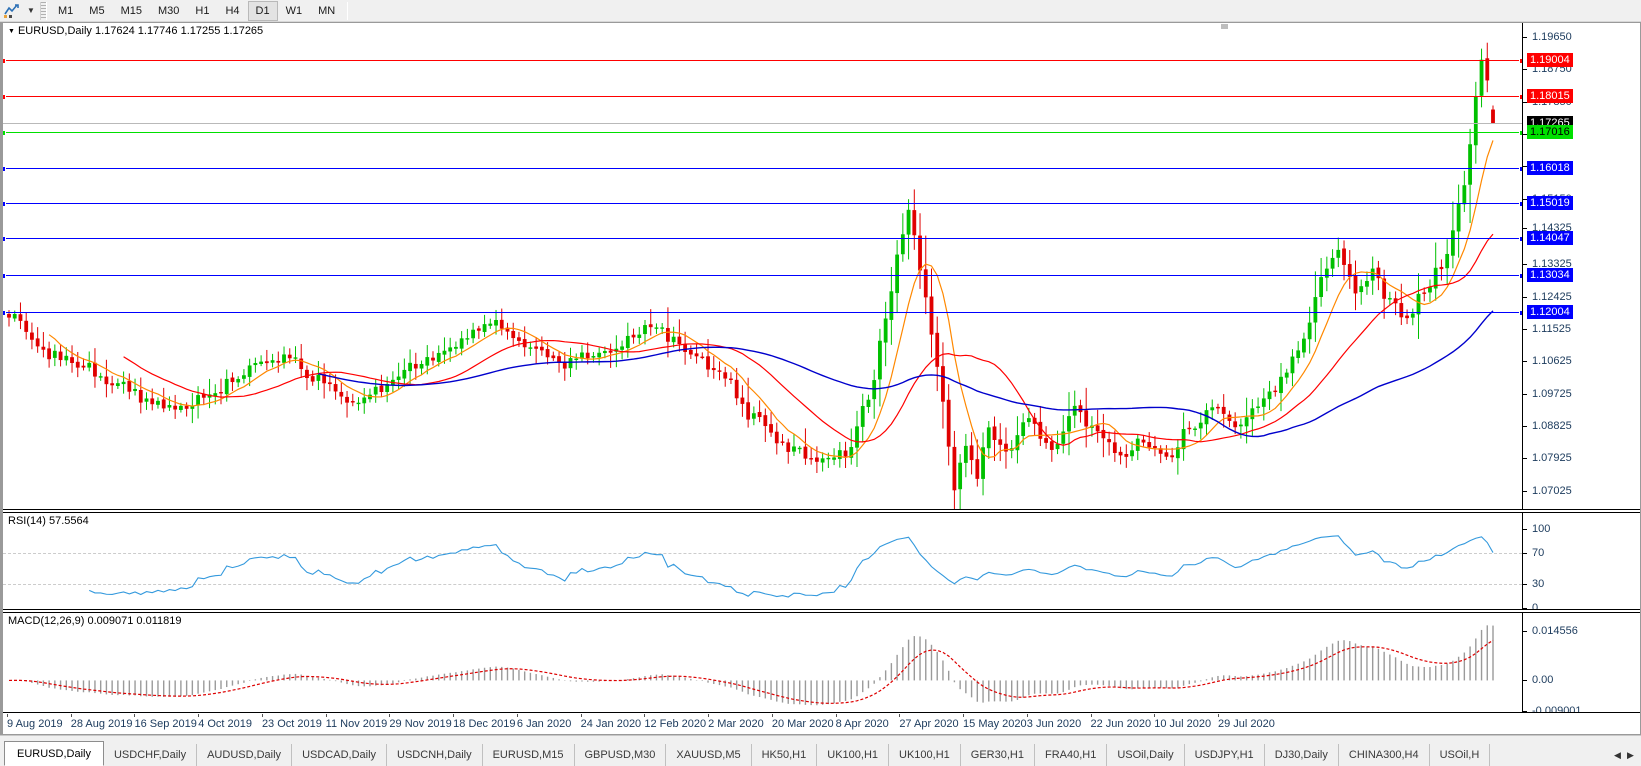 This screenshot has width=1641, height=766. I want to click on chart-tab-audusd-daily: AUDUSD,Daily, so click(245, 755).